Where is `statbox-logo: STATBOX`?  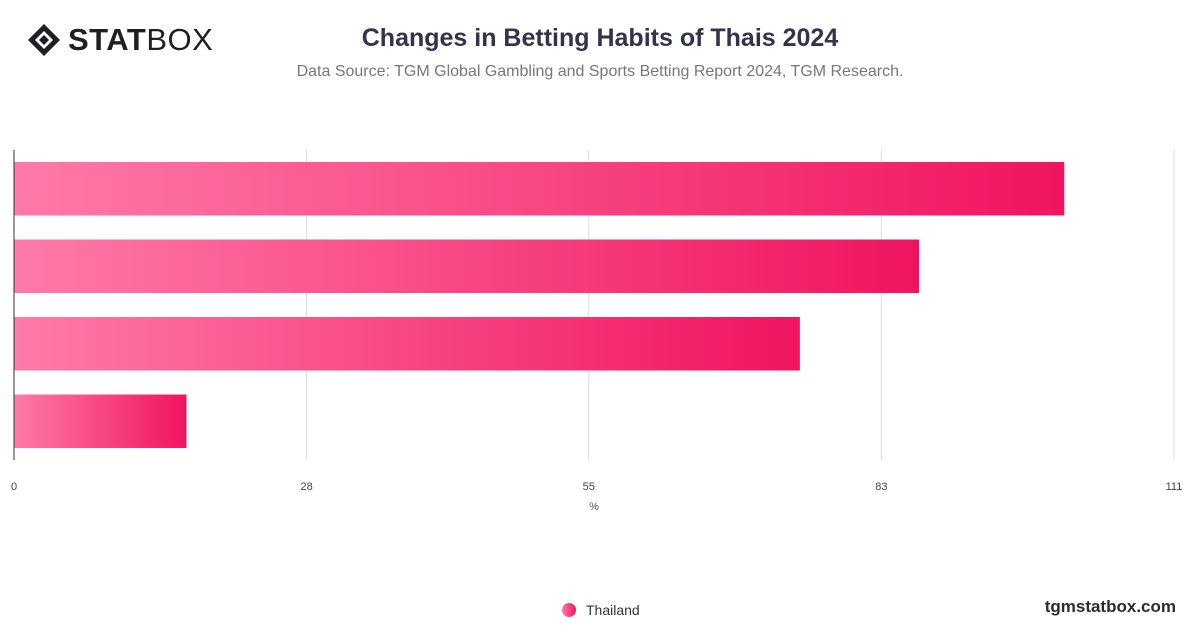
statbox-logo: STATBOX is located at coordinates (119, 40).